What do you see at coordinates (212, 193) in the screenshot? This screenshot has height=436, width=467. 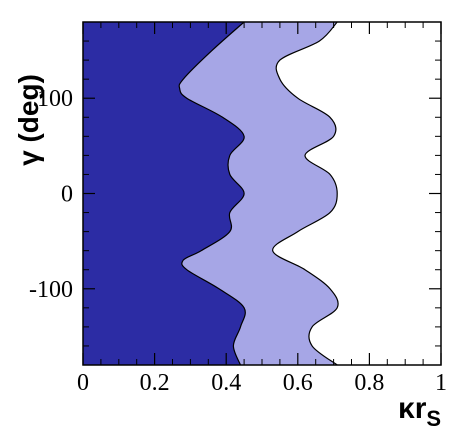 I see `inner-boundary-line` at bounding box center [212, 193].